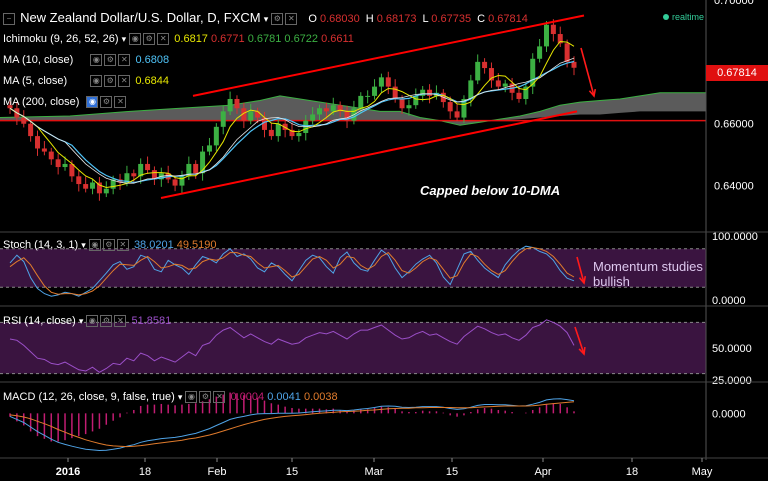 The width and height of the screenshot is (768, 481). Describe the element at coordinates (9, 19) in the screenshot. I see `collapse-icon: −` at that location.